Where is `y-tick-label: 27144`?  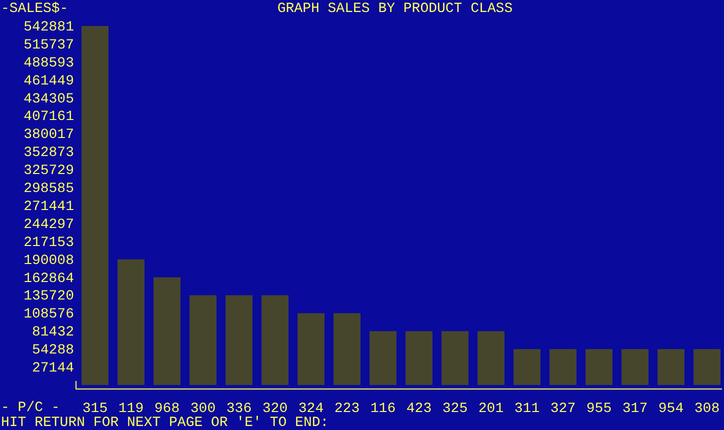 y-tick-label: 27144 is located at coordinates (53, 368).